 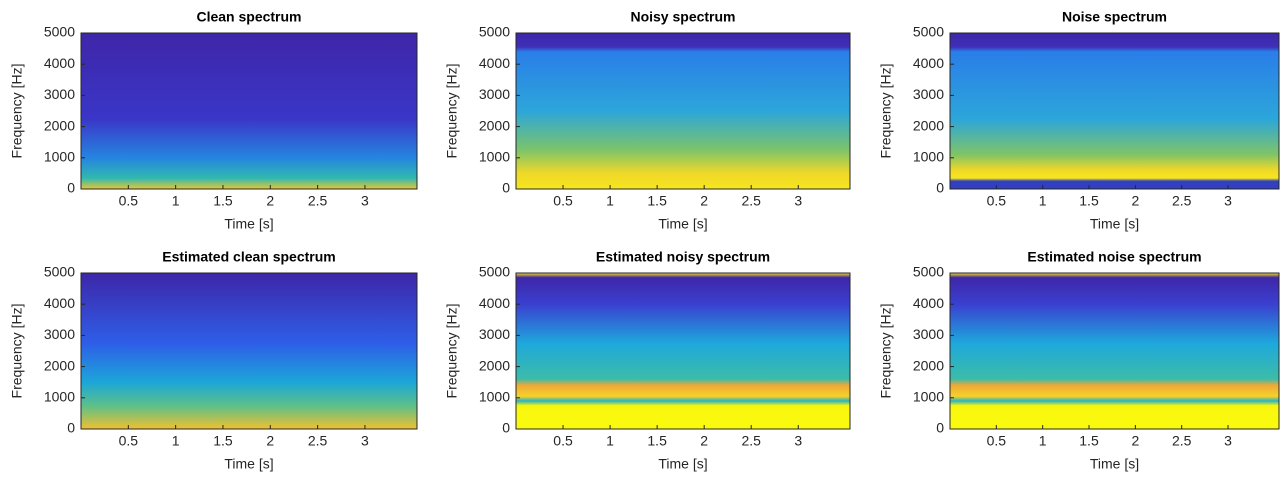 I want to click on chart-title: Estimated clean spectrum, so click(x=249, y=257).